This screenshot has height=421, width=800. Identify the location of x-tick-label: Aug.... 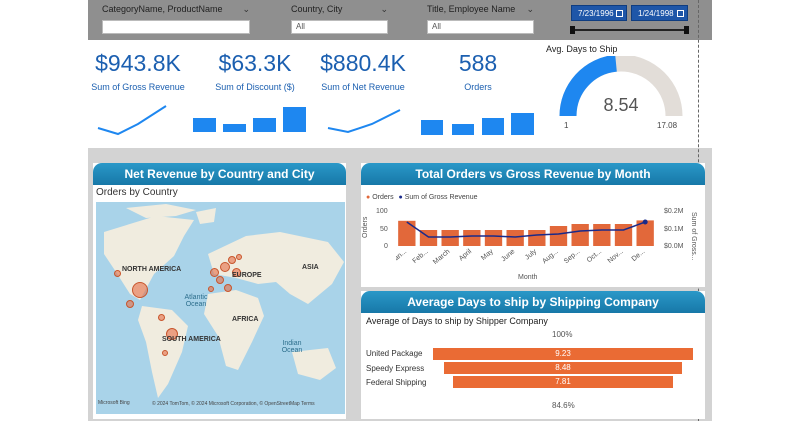
(550, 256).